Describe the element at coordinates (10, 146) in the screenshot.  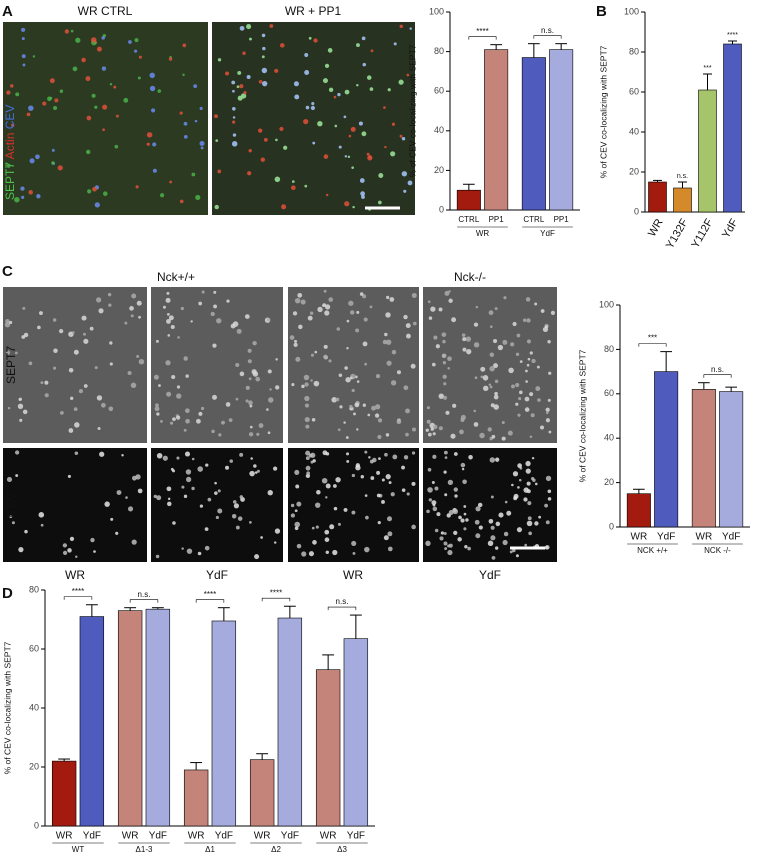
I see `channel-label: Actin` at that location.